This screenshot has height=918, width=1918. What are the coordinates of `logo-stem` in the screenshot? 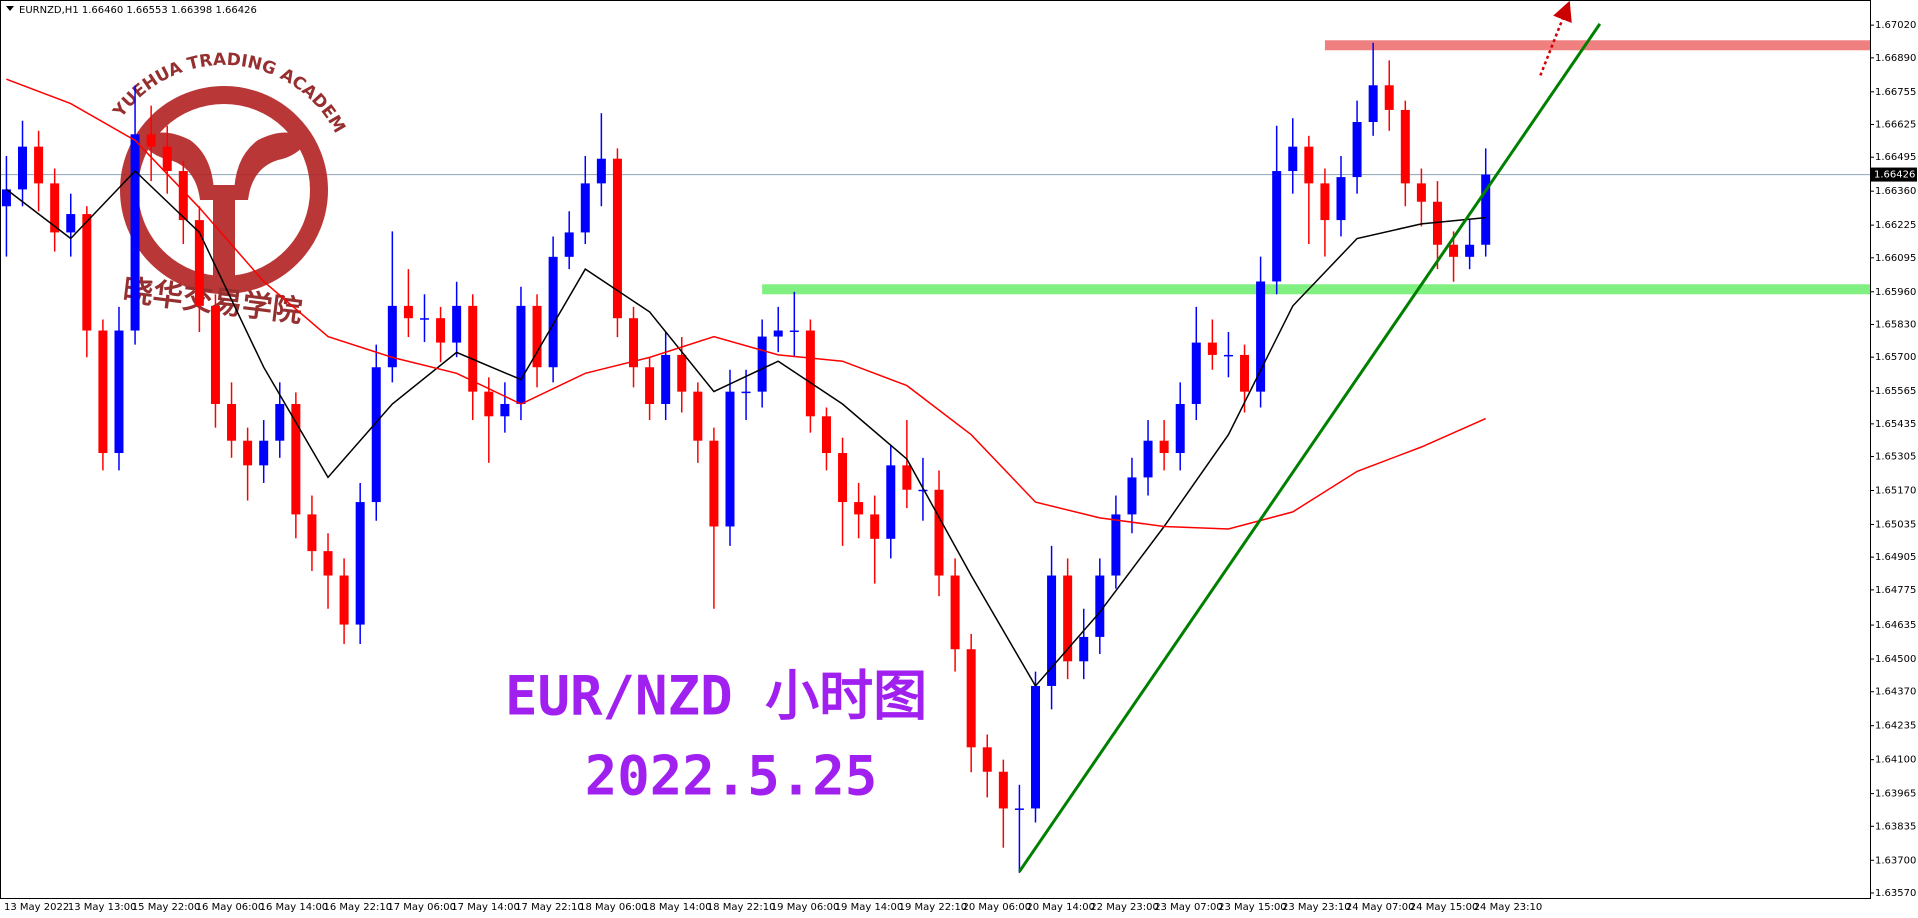 It's located at (224, 232).